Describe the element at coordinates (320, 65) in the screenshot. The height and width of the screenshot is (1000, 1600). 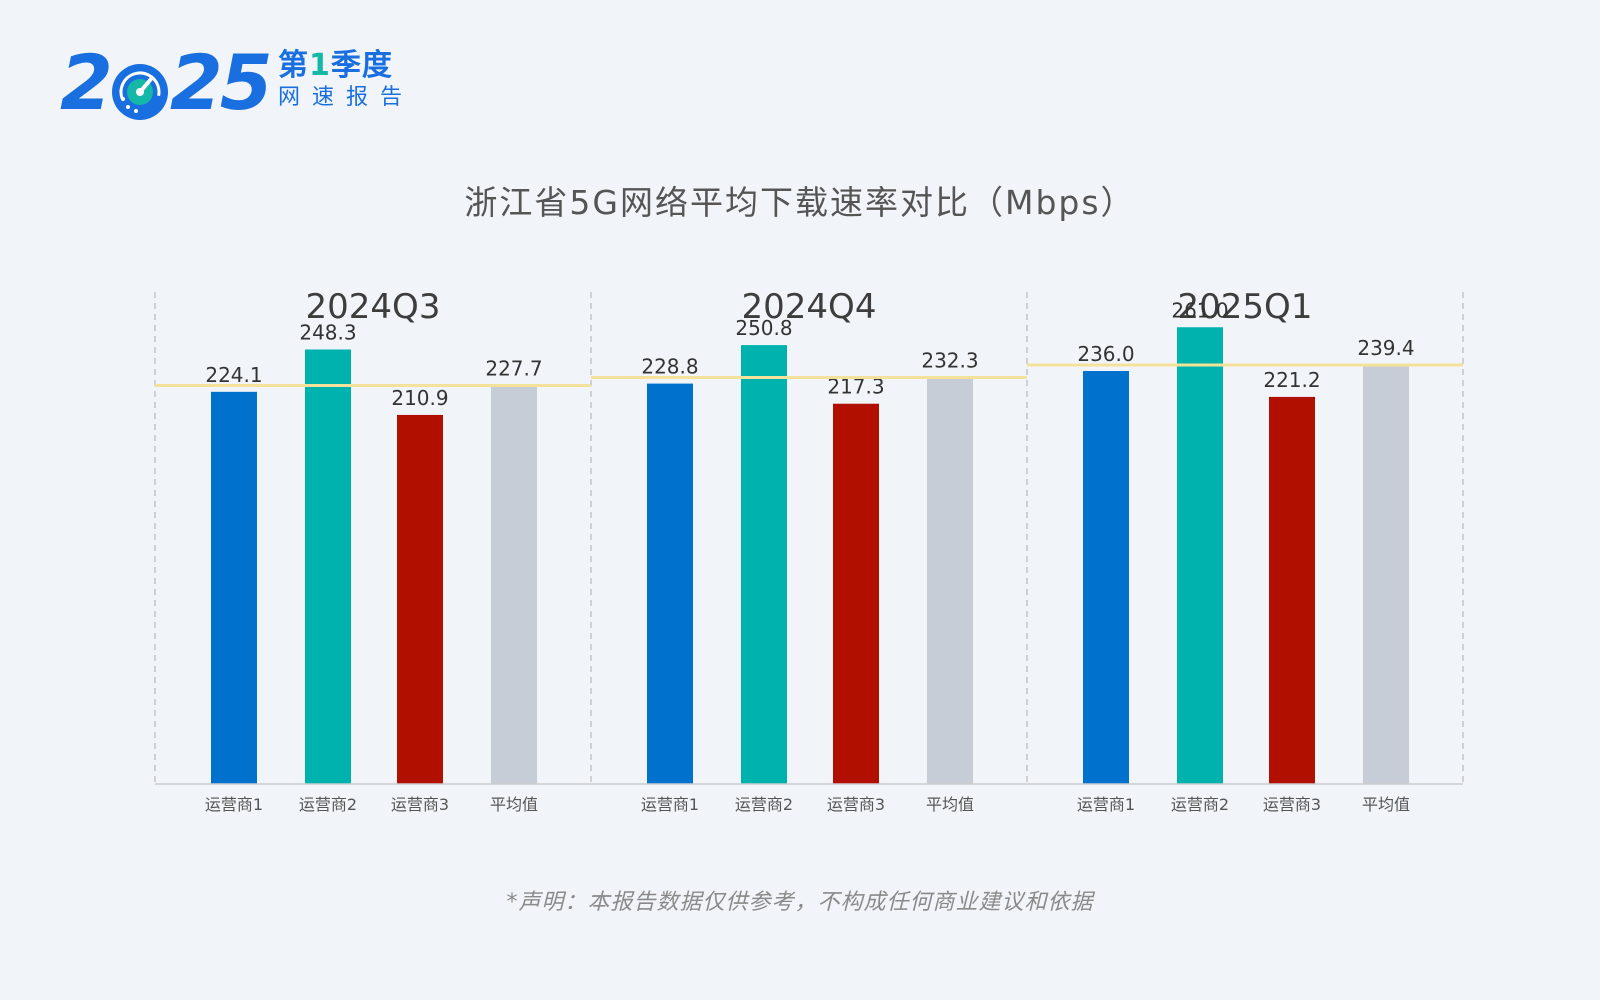
I see `logo-quarter-number: 1` at that location.